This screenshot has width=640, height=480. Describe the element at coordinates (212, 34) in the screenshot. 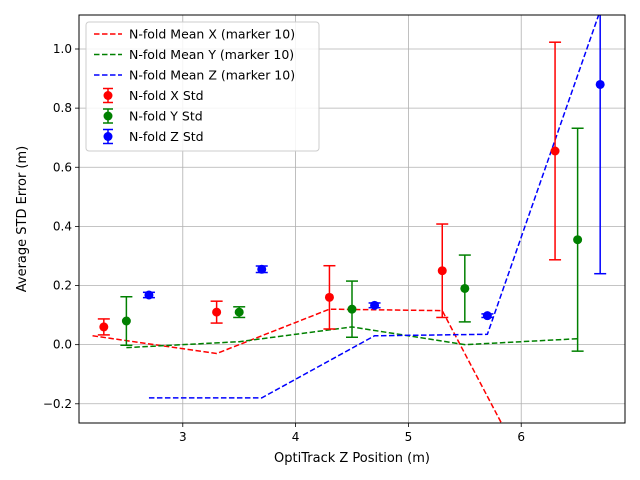

I see `legend-label: N-fold Mean X (marker 10)` at that location.